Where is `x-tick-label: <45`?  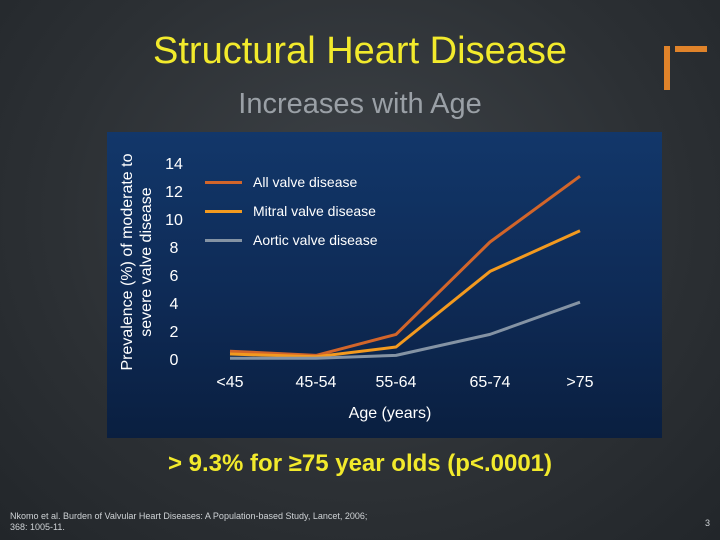 x-tick-label: <45 is located at coordinates (230, 382).